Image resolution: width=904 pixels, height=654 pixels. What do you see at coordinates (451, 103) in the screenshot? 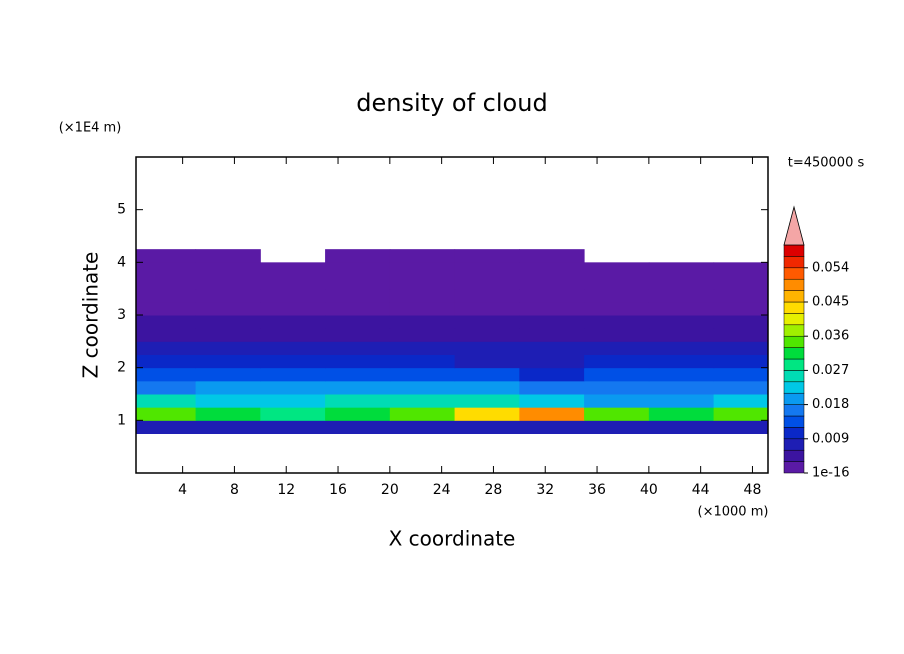
I see `chart-title: density of cloud` at bounding box center [451, 103].